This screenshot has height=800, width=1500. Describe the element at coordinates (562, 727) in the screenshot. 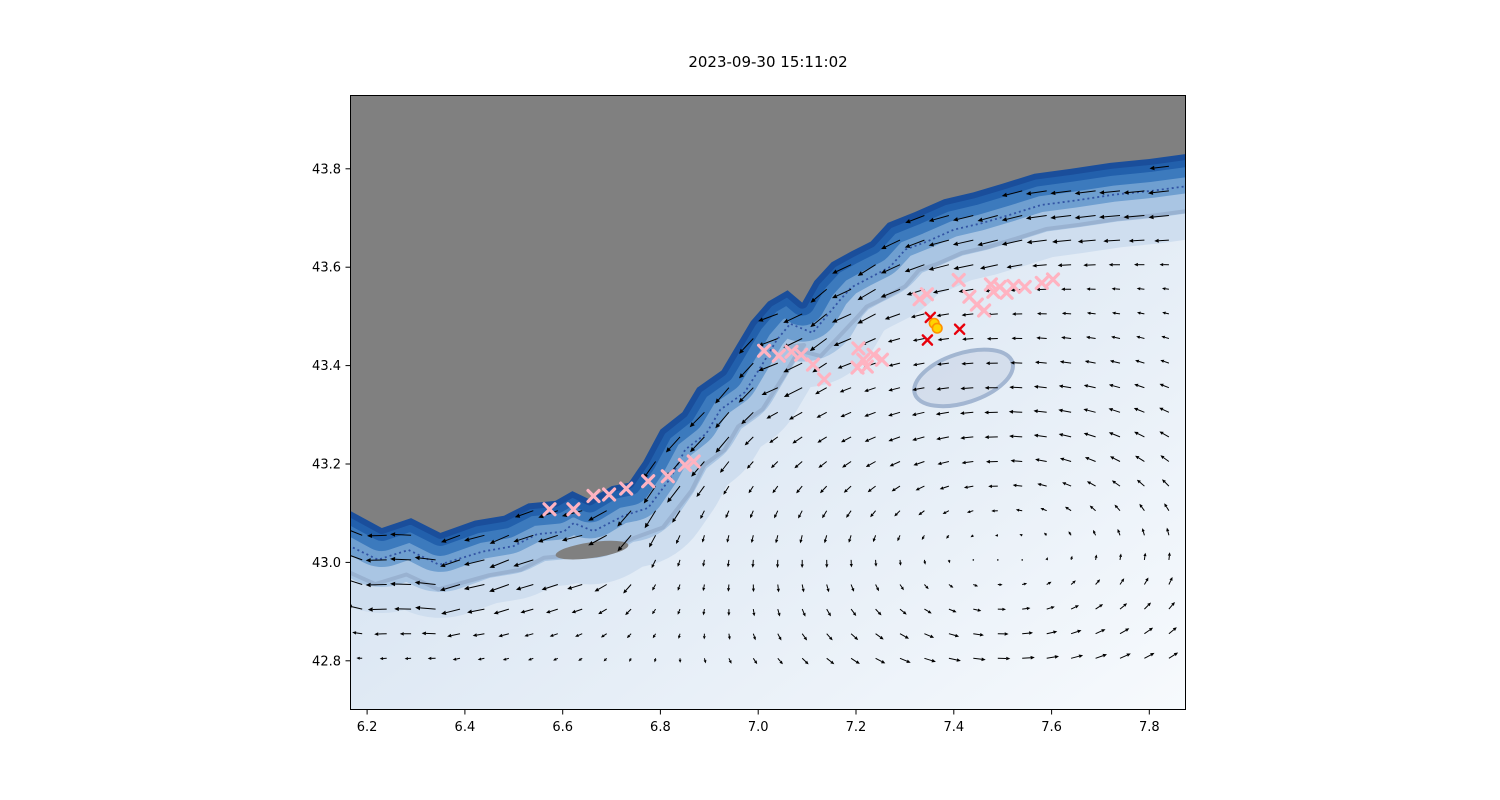

I see `x-tick-label: 6.6` at that location.